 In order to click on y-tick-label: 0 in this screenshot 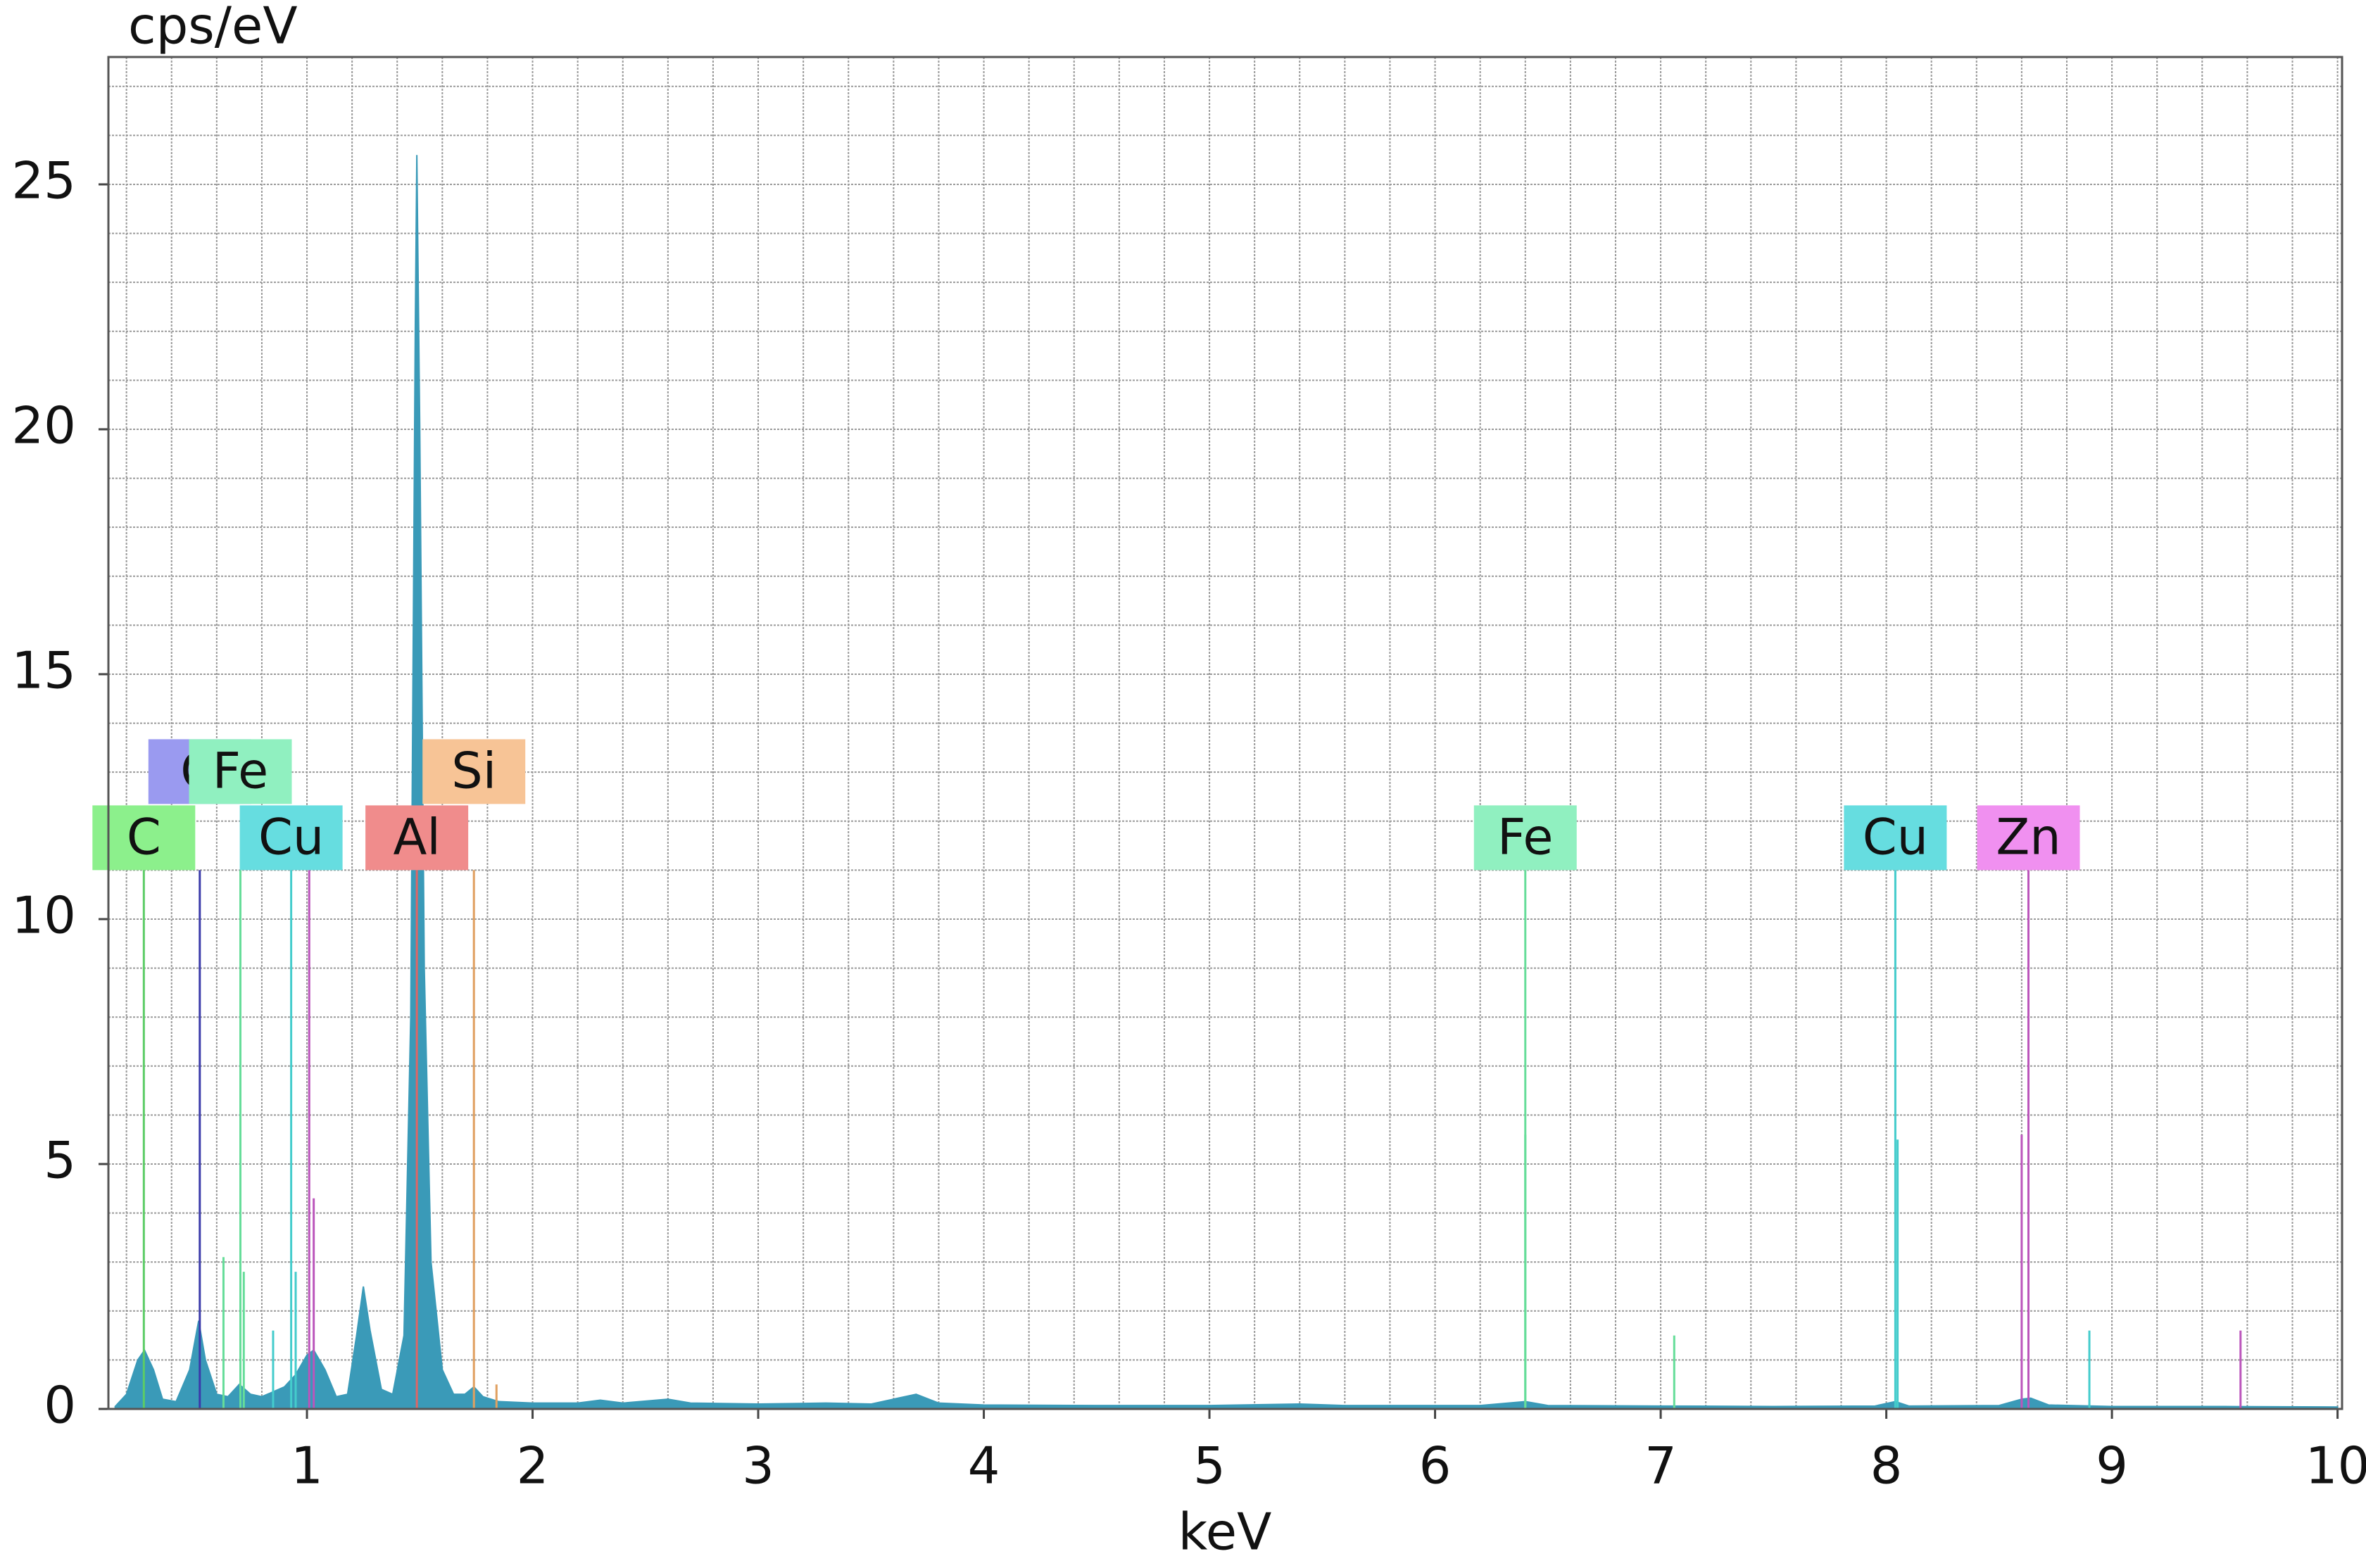, I will do `click(60, 1405)`.